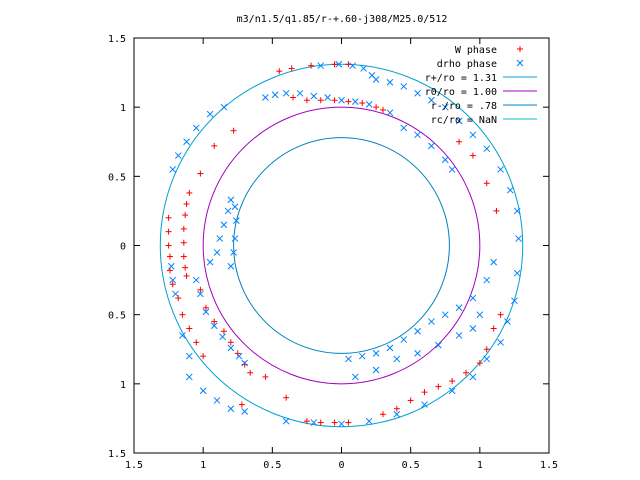 The height and width of the screenshot is (480, 640). I want to click on legend-label: r+/ro = 1.31, so click(461, 78).